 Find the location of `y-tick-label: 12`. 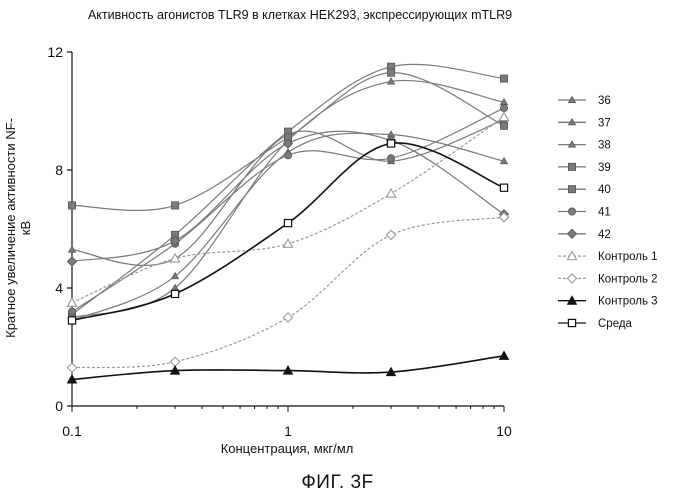

y-tick-label: 12 is located at coordinates (55, 52).